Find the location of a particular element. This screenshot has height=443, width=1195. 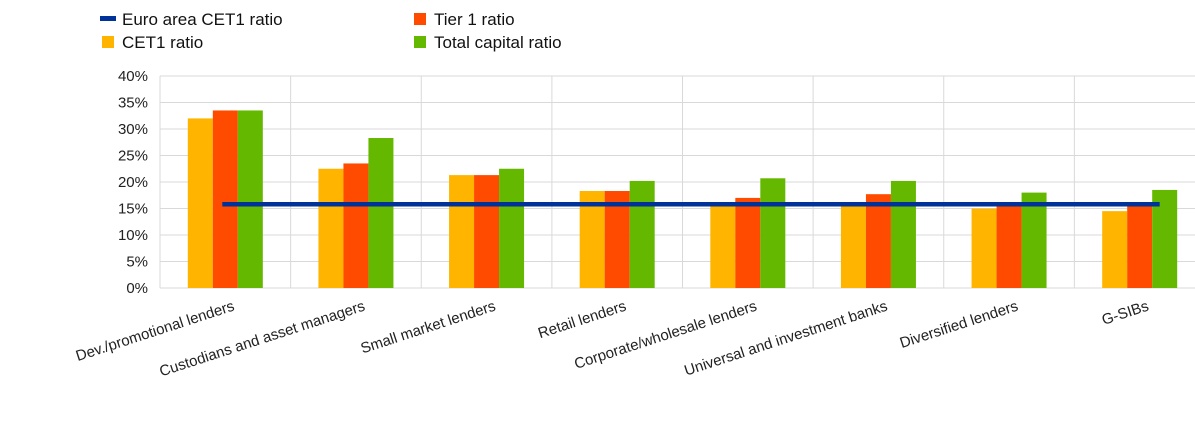

y-tick-label: 10% is located at coordinates (133, 235).